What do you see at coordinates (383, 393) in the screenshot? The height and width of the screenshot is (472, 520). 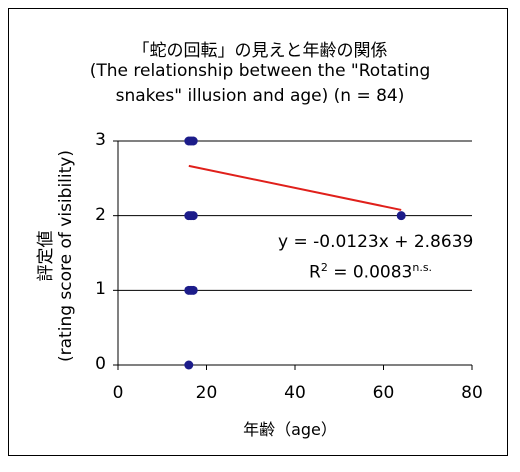 I see `x-tick-label-3: 60` at bounding box center [383, 393].